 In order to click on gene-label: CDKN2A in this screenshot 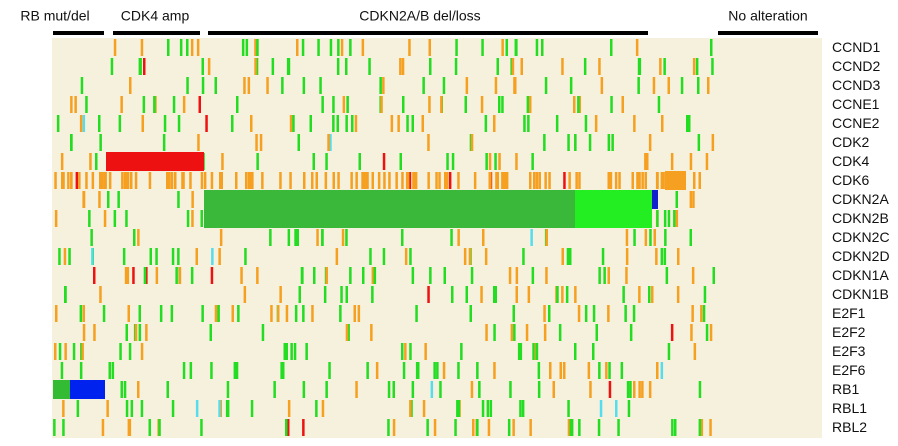, I will do `click(860, 199)`.